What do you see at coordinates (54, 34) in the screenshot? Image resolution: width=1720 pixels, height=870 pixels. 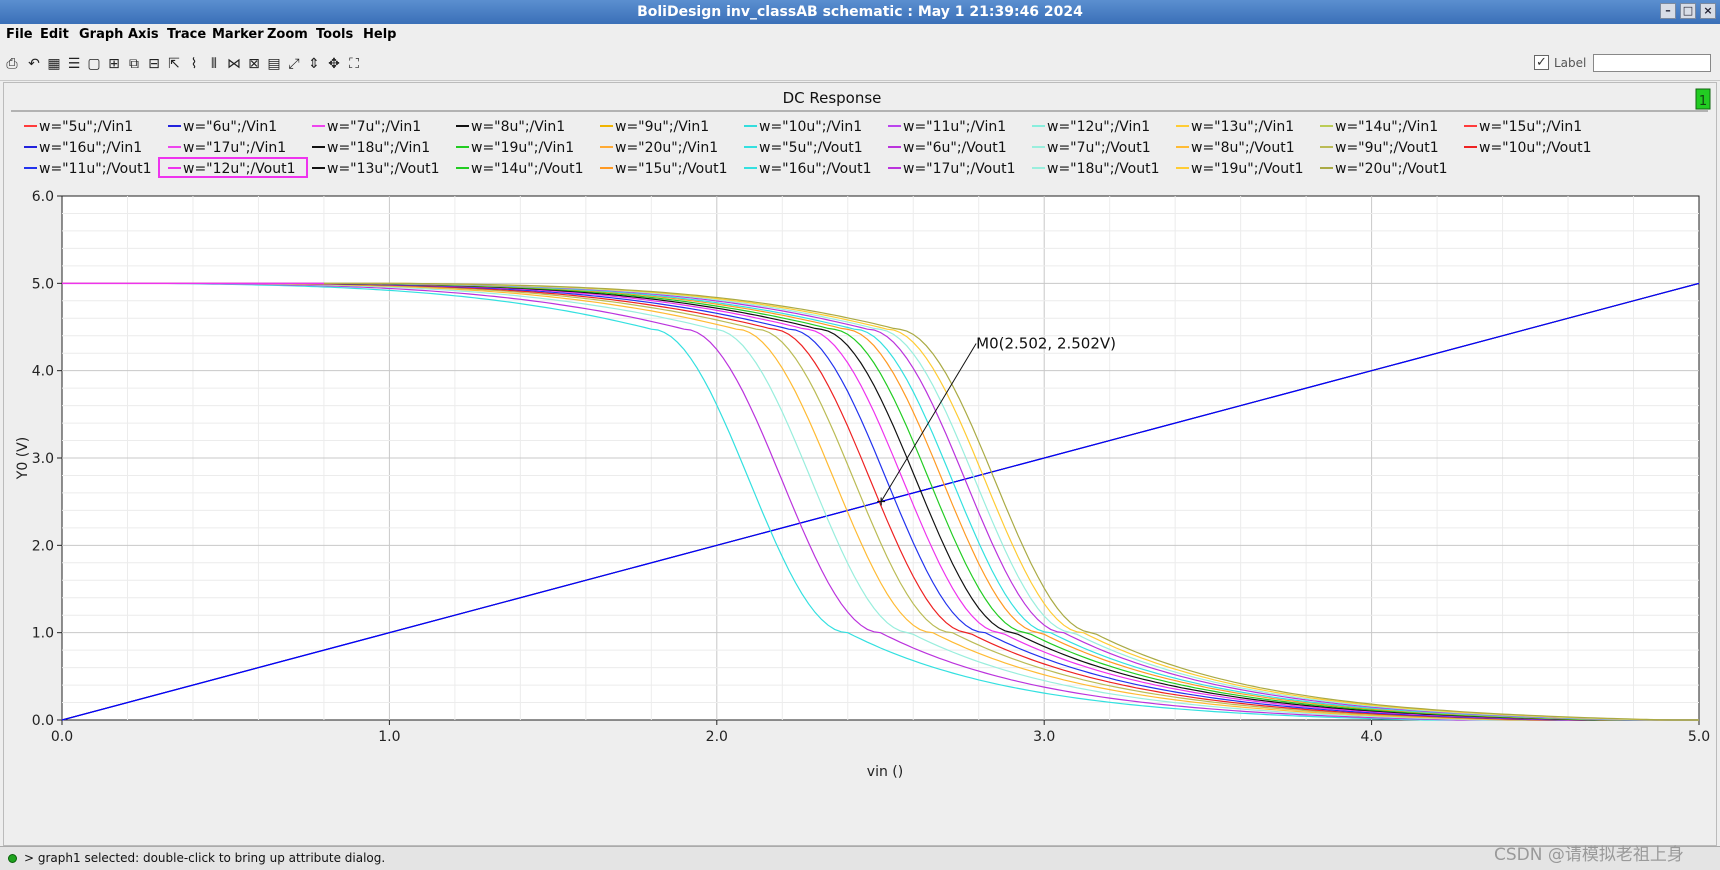 I see `menu-edit: Edit` at bounding box center [54, 34].